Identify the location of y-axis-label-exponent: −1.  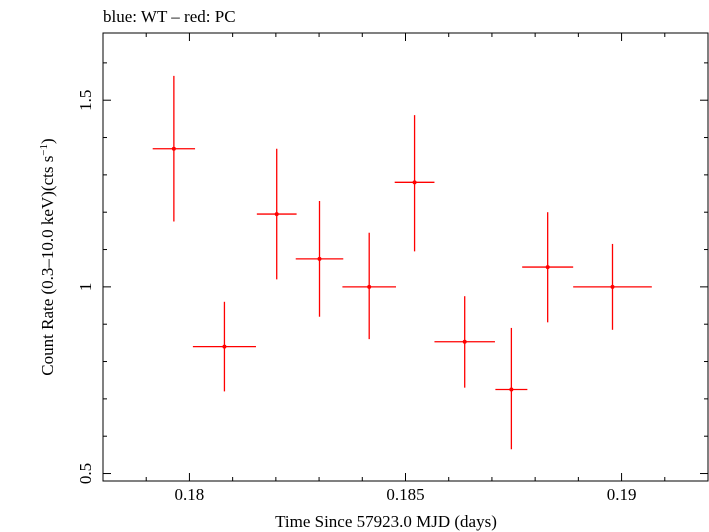
(44, 150).